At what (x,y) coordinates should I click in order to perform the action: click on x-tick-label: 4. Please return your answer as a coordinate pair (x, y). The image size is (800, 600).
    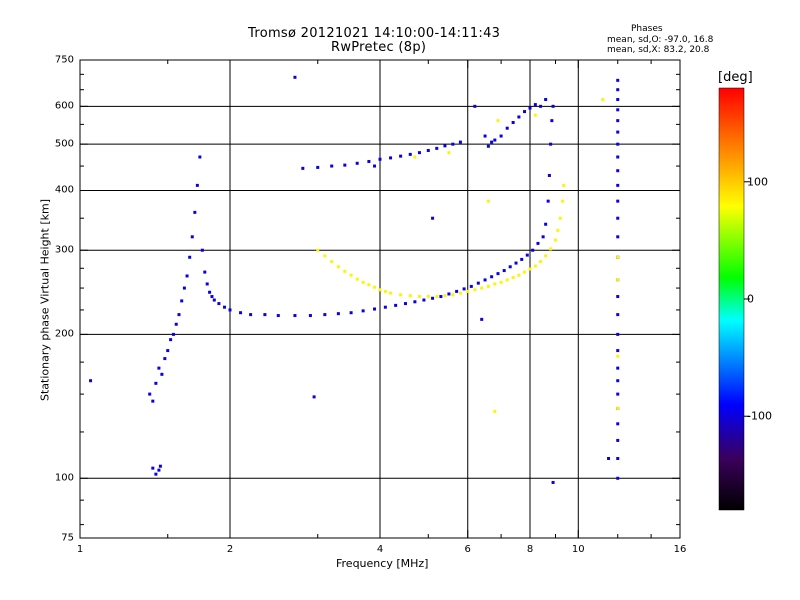
    Looking at the image, I should click on (380, 549).